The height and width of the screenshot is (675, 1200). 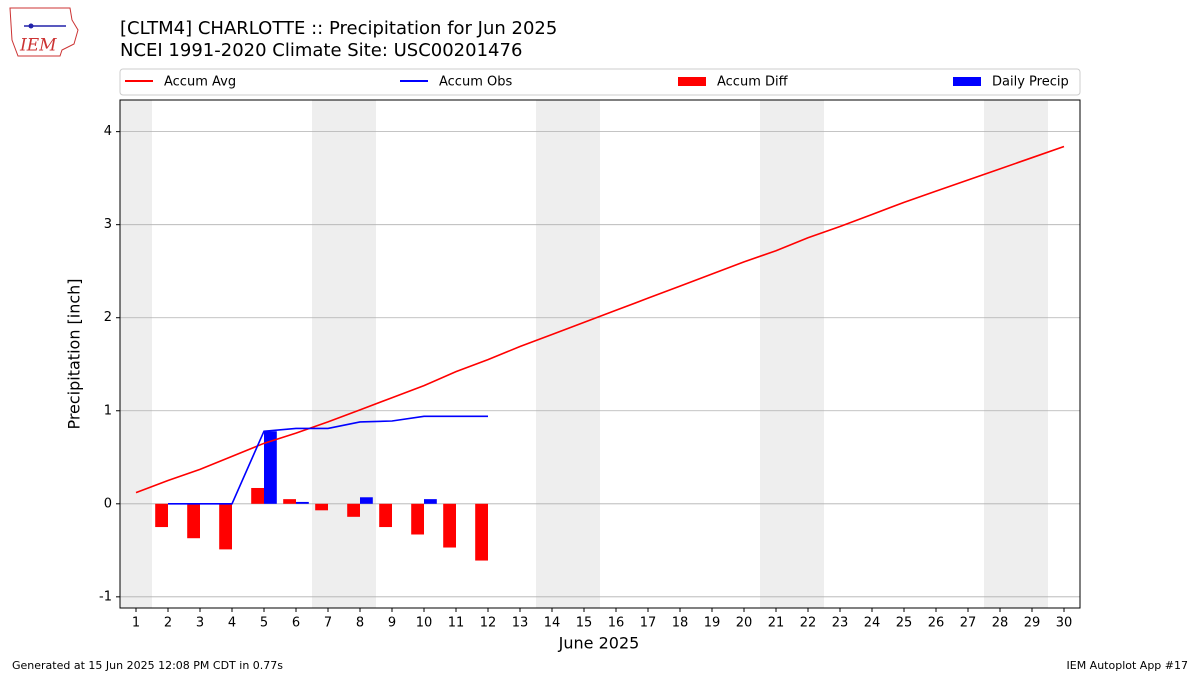 I want to click on x-tick-label: 12, so click(x=488, y=623).